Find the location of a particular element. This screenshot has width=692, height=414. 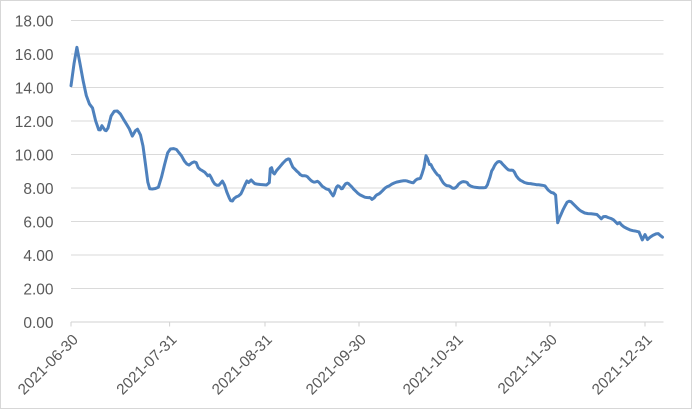

svg-text: 16.00 is located at coordinates (34, 55).